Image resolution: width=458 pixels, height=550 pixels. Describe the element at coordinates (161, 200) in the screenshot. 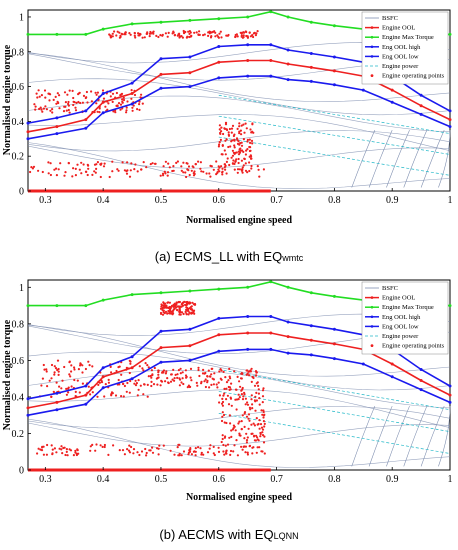

I see `x-tick-label: 0.5` at that location.